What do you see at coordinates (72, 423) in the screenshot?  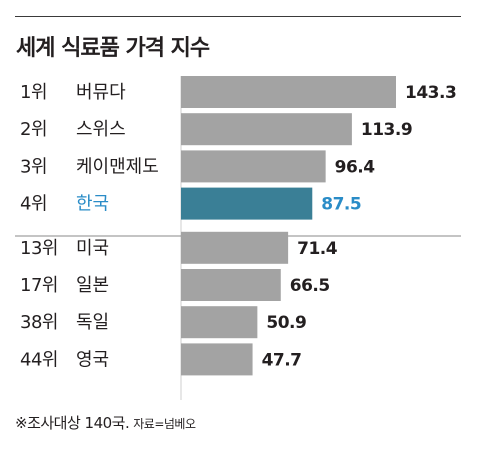 I see `footnote-note: ※조사대상 140국.` at bounding box center [72, 423].